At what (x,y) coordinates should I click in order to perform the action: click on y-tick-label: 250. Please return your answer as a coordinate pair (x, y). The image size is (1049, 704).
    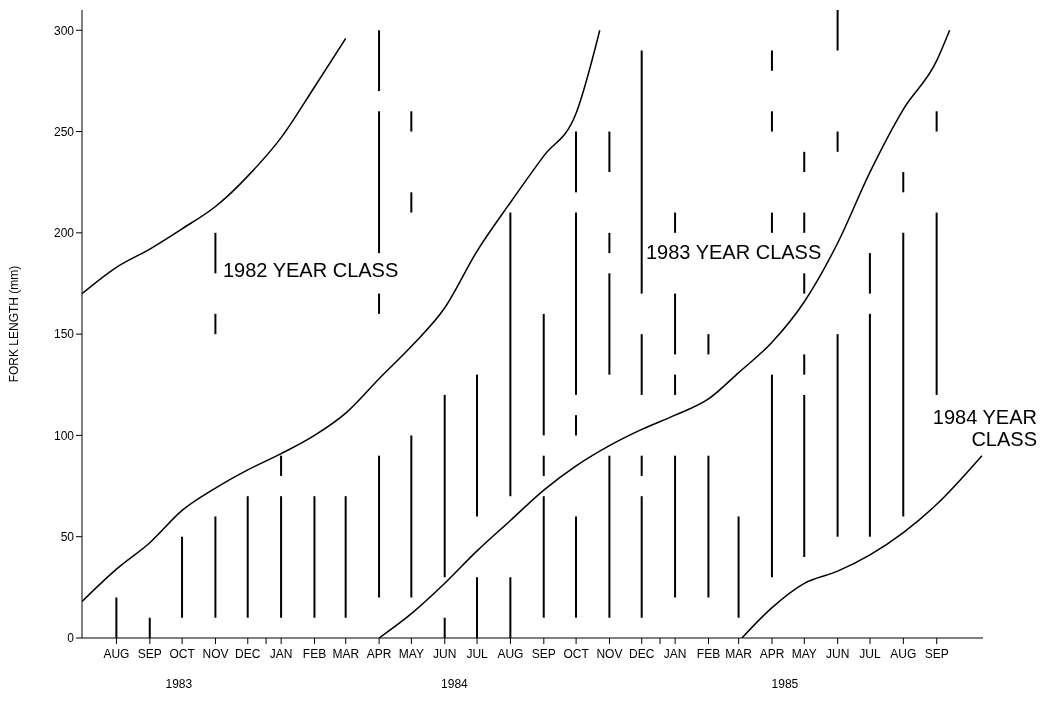
    Looking at the image, I should click on (64, 131).